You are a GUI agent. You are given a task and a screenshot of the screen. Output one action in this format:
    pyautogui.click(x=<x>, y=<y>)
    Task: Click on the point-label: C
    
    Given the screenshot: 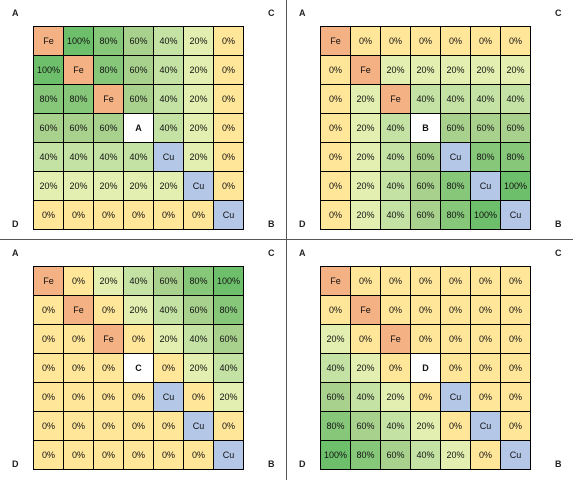 What is the action you would take?
    pyautogui.click(x=138, y=368)
    